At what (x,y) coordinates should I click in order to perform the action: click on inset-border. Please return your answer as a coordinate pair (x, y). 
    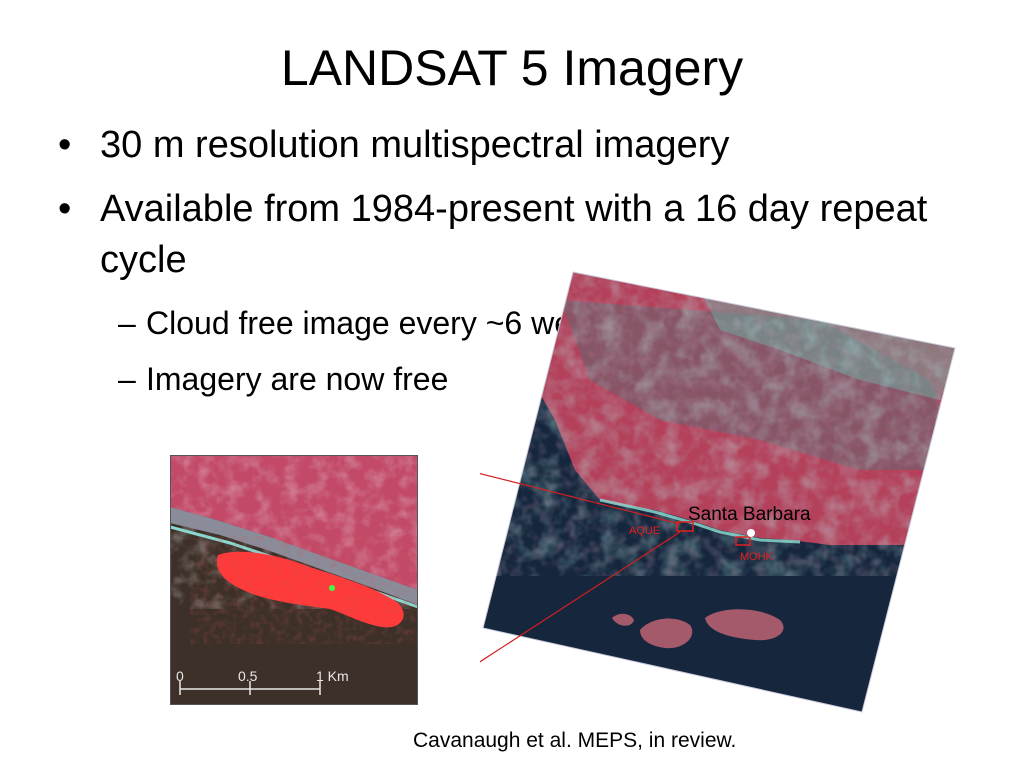
    Looking at the image, I should click on (294, 580).